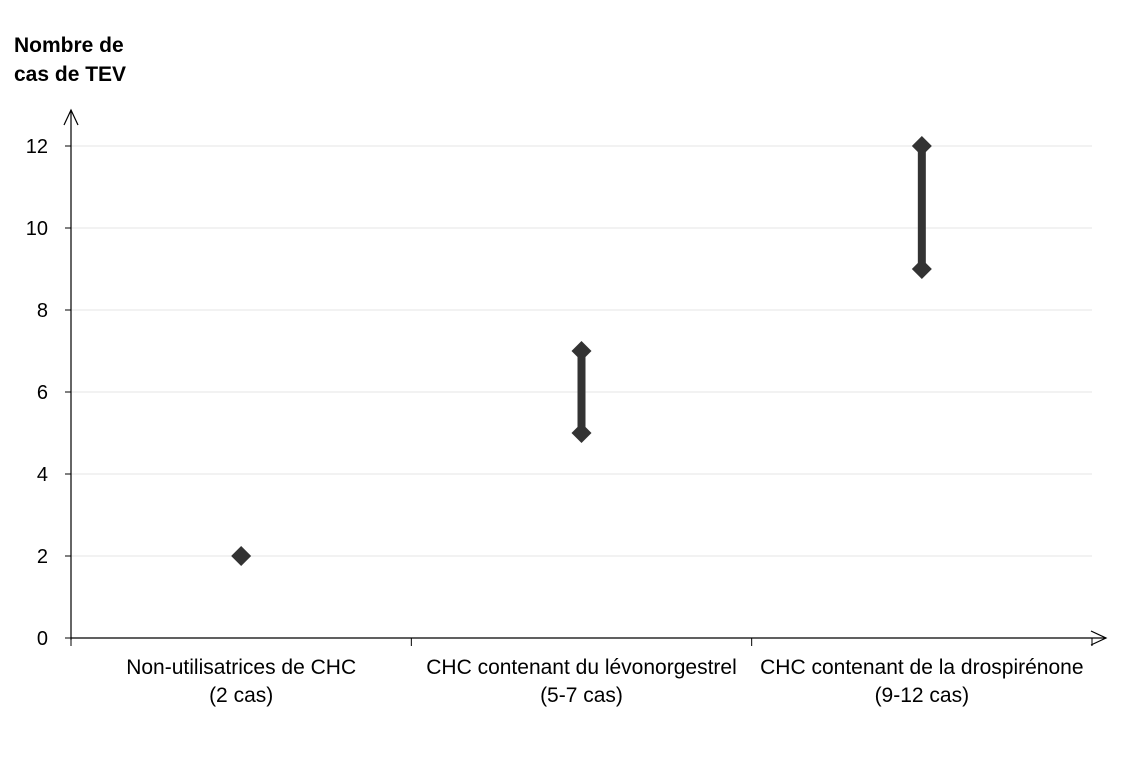  Describe the element at coordinates (69, 45) in the screenshot. I see `y-axis-title-line-1: Nombre de` at that location.